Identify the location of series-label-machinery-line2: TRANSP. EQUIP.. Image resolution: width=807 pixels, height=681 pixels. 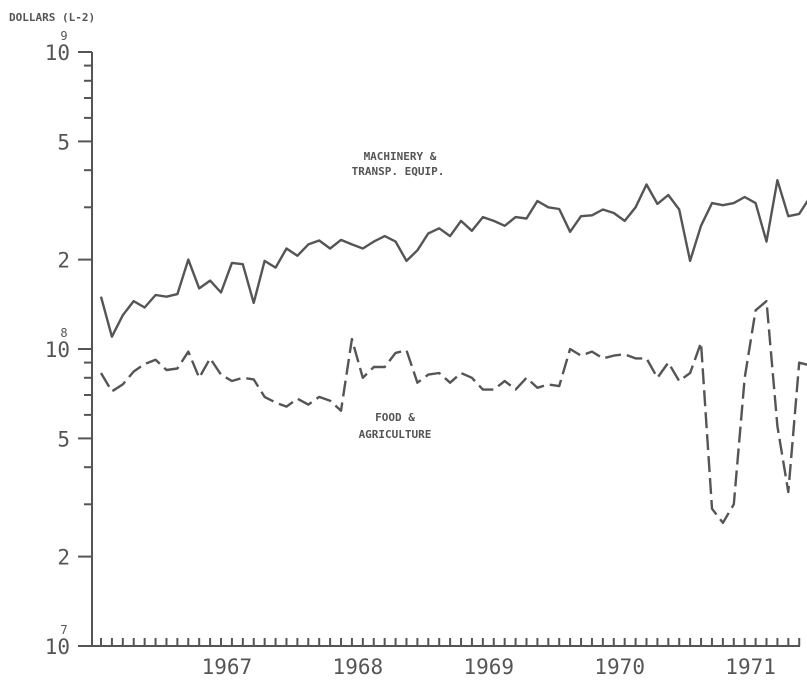
(398, 171).